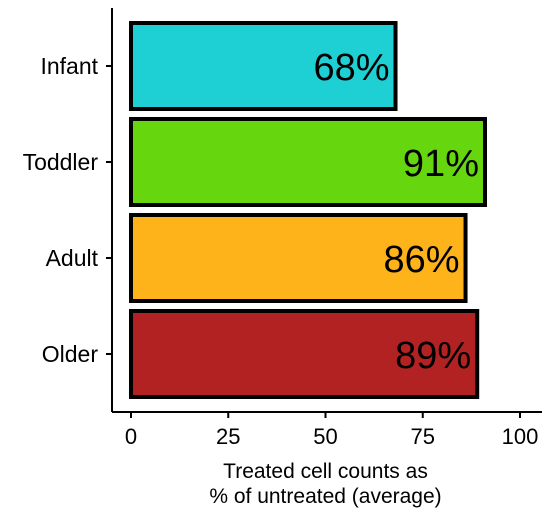 This screenshot has height=521, width=550. What do you see at coordinates (433, 356) in the screenshot?
I see `data-label-older: 89%` at bounding box center [433, 356].